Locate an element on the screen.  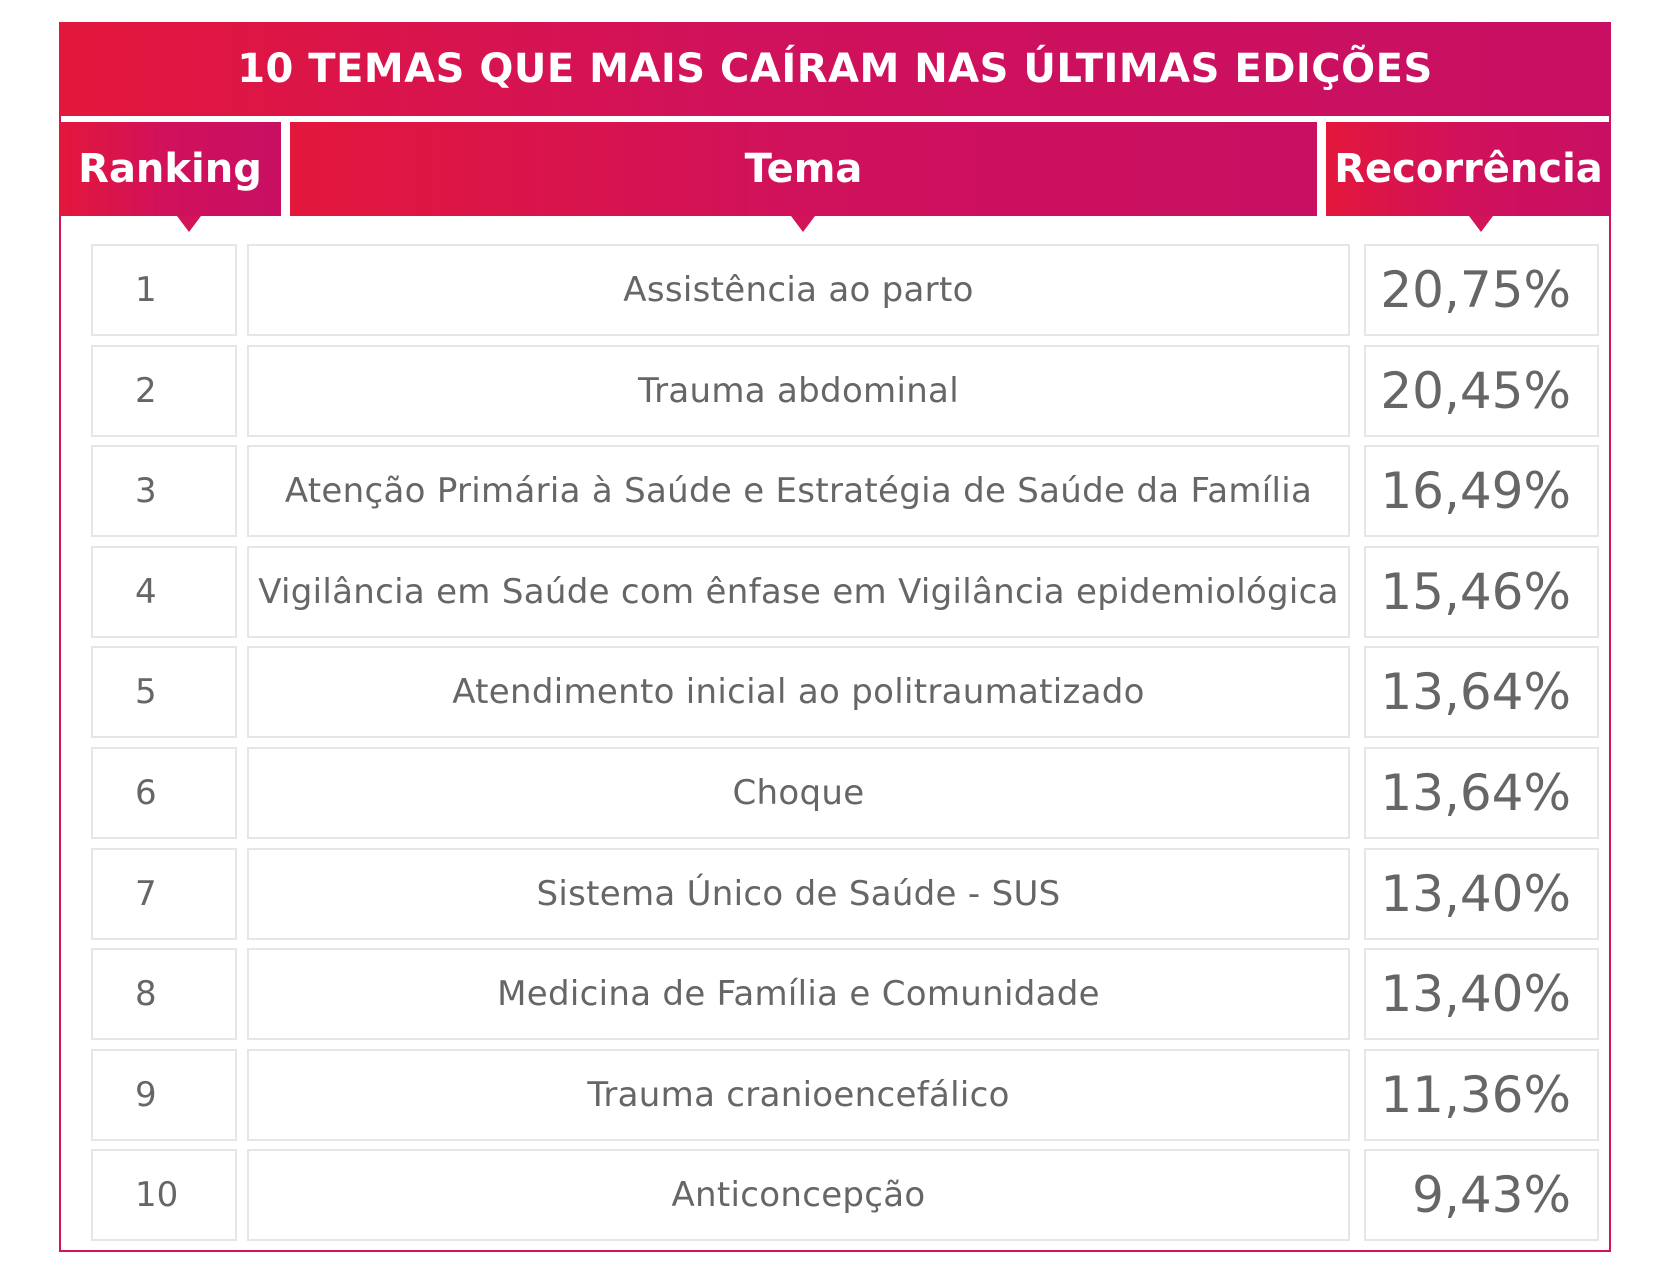
header-ranking: Ranking is located at coordinates (170, 177).